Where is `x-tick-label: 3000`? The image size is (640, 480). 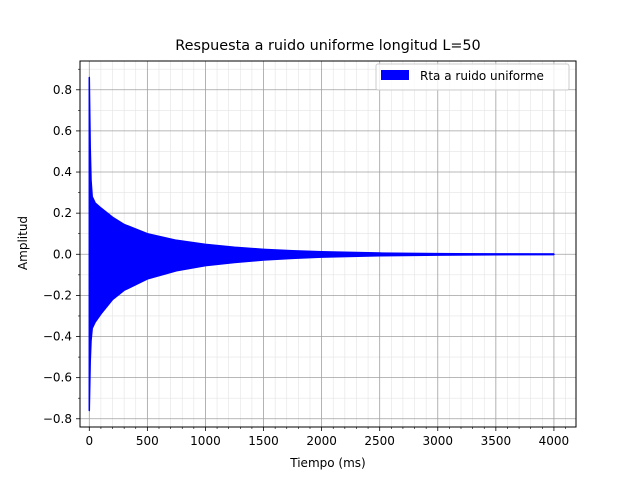 x-tick-label: 3000 is located at coordinates (437, 441).